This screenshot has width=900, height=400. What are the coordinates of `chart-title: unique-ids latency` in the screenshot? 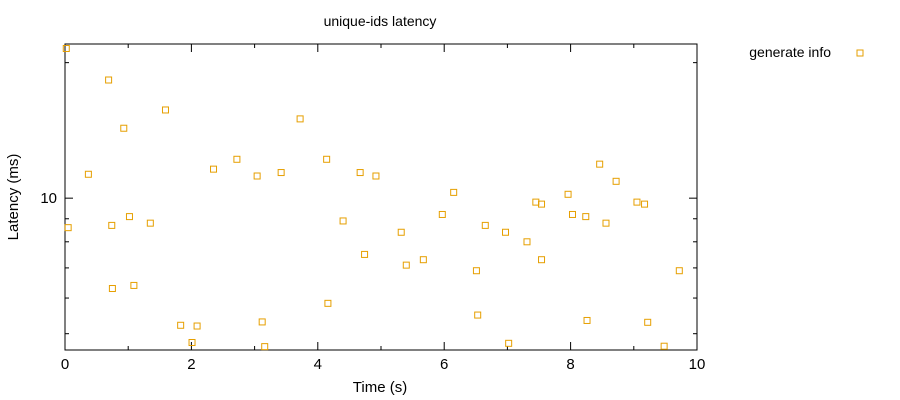 It's located at (380, 21).